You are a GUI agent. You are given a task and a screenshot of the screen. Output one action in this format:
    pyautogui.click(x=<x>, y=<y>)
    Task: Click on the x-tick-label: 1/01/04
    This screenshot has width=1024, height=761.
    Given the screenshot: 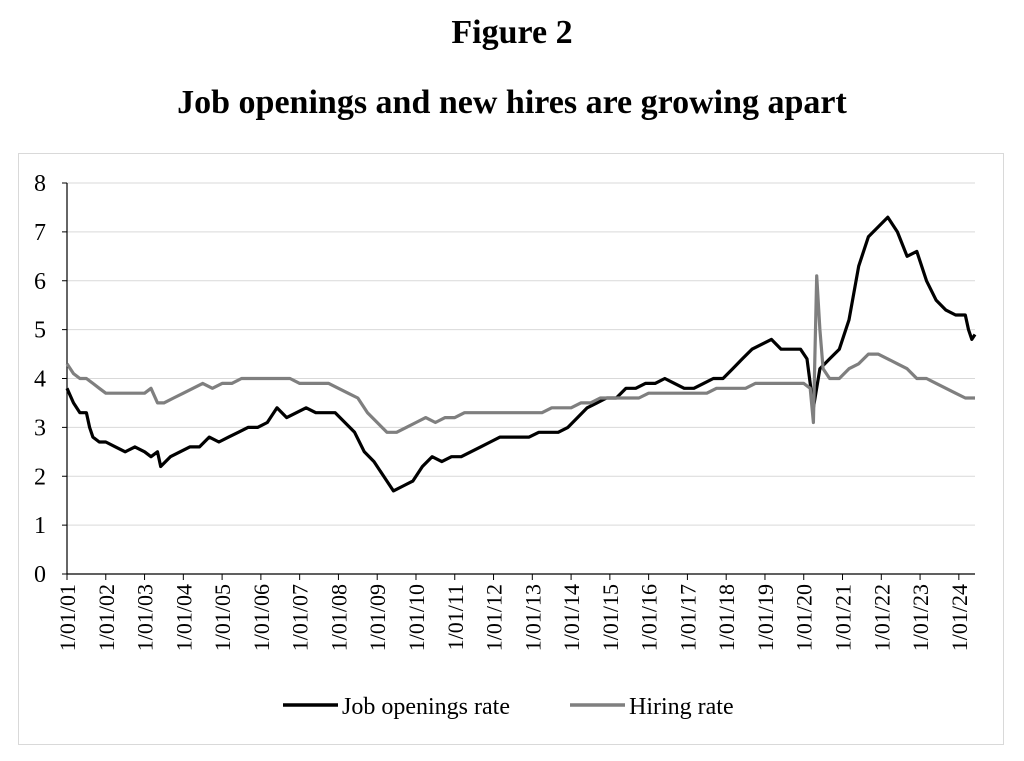 What is the action you would take?
    pyautogui.click(x=183, y=617)
    